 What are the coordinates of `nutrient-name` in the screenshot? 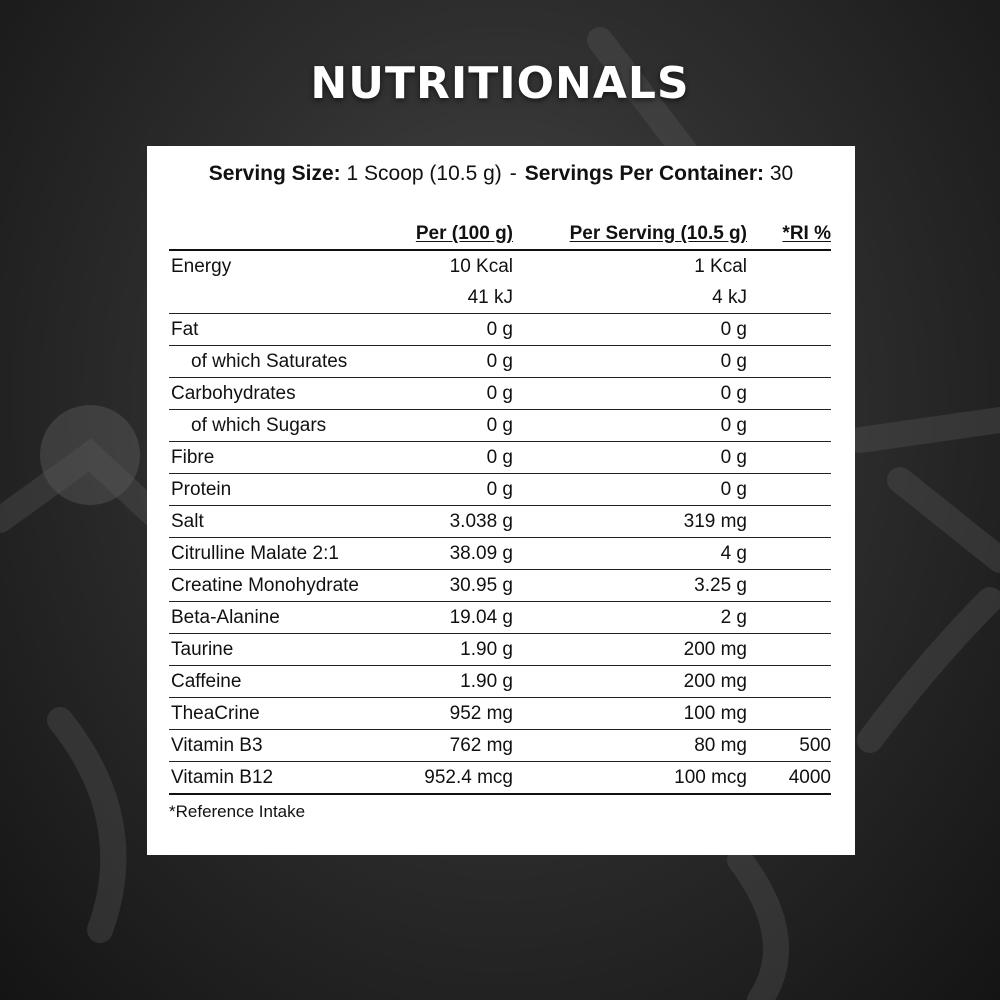 It's located at (276, 298).